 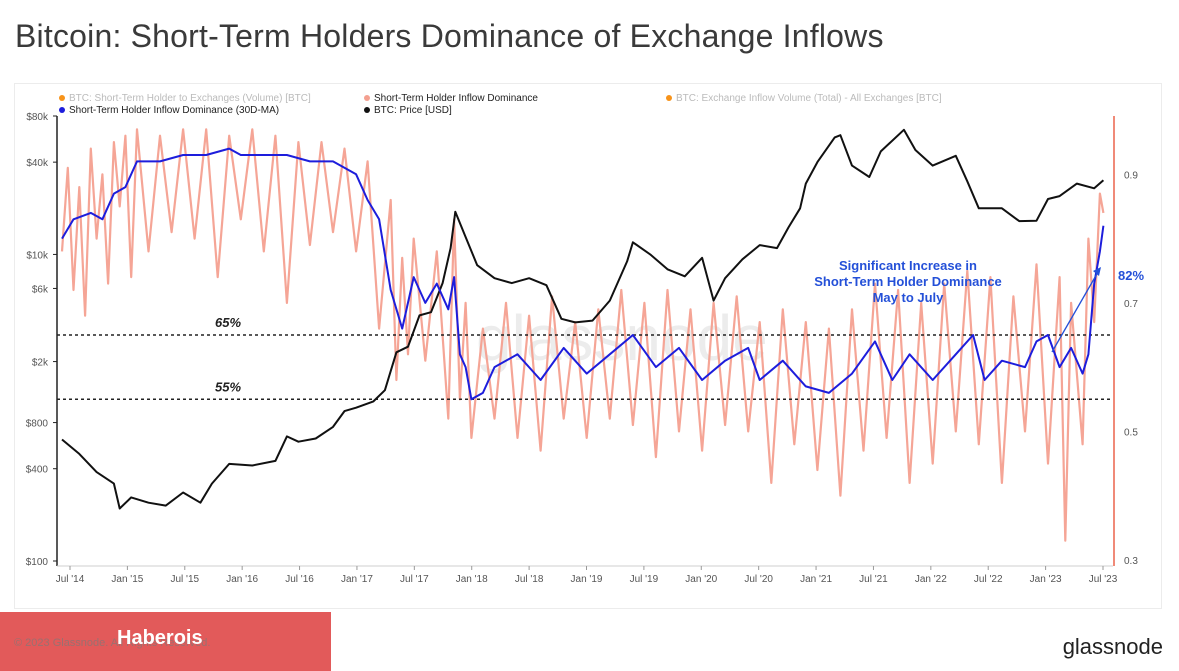 I want to click on brand-banner-text: Haberois, so click(x=160, y=638).